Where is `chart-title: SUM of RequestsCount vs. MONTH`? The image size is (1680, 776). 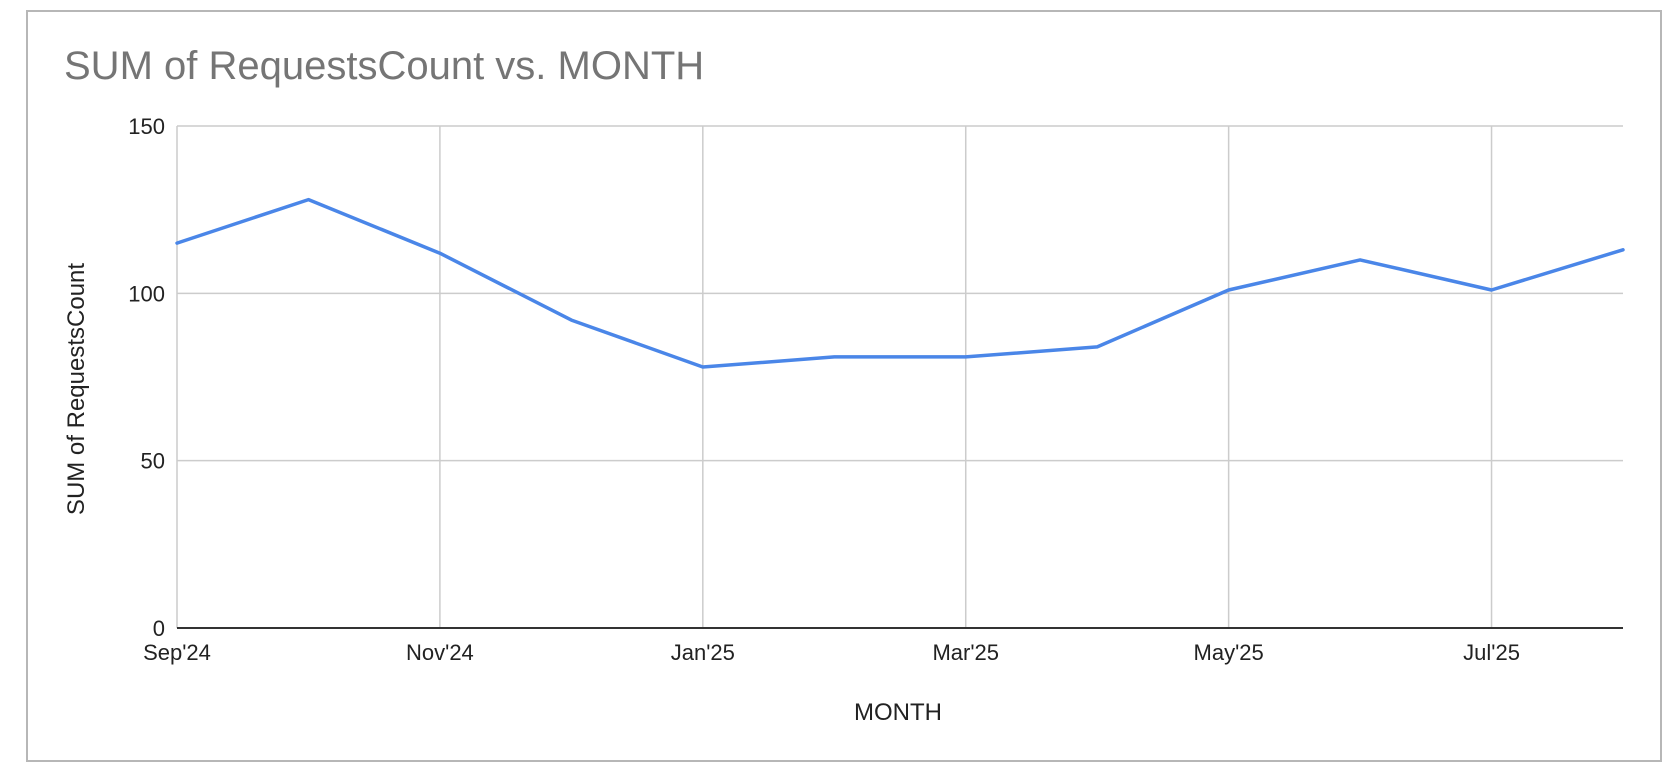
chart-title: SUM of RequestsCount vs. MONTH is located at coordinates (384, 66).